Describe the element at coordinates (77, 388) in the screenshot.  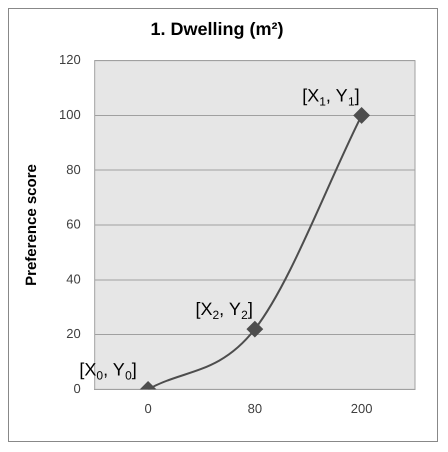
I see `y-tick-label: 0` at that location.